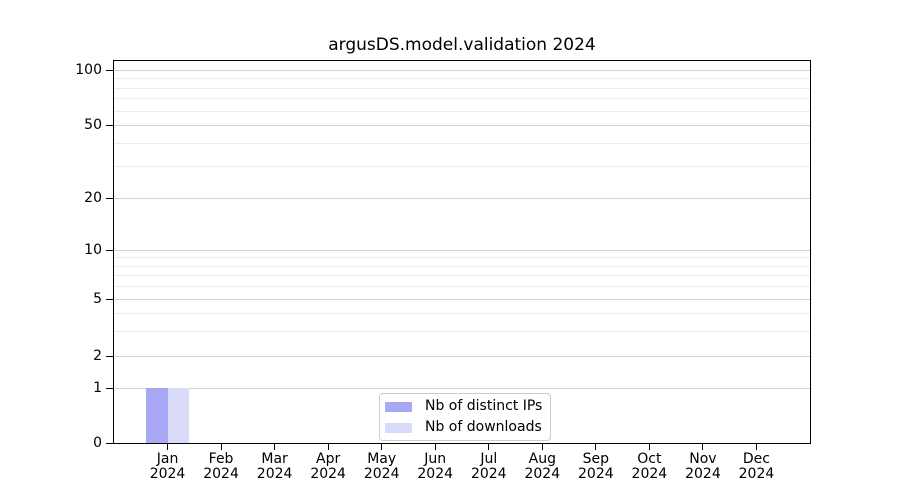 This screenshot has width=900, height=500. I want to click on y-tick-label: 10, so click(93, 250).